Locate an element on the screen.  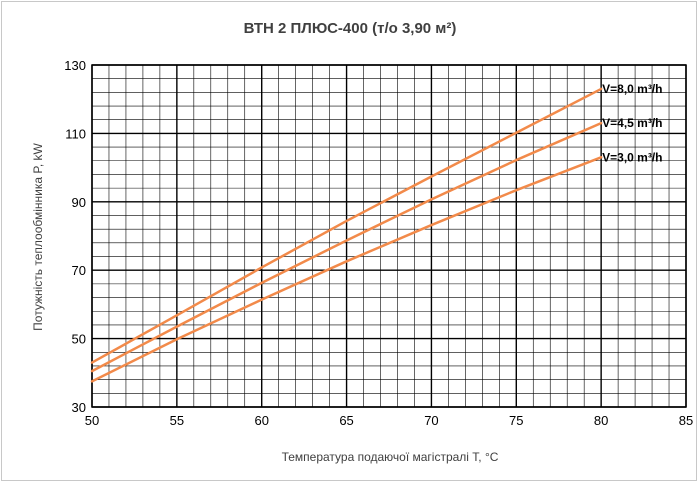
y-tick-label: 70 is located at coordinates (79, 270).